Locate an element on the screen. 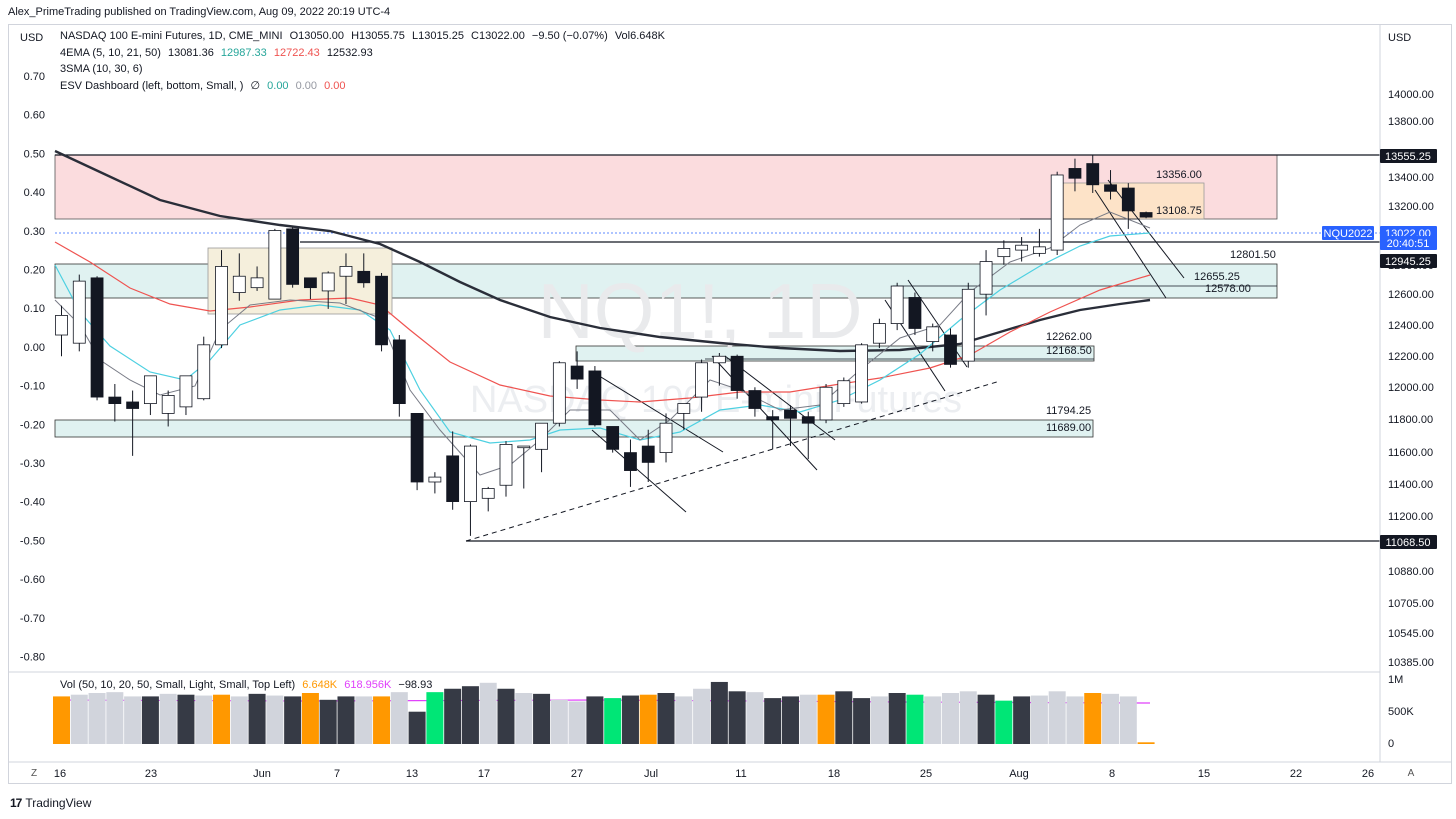  right-axis-tick: 11400.00 is located at coordinates (1410, 485).